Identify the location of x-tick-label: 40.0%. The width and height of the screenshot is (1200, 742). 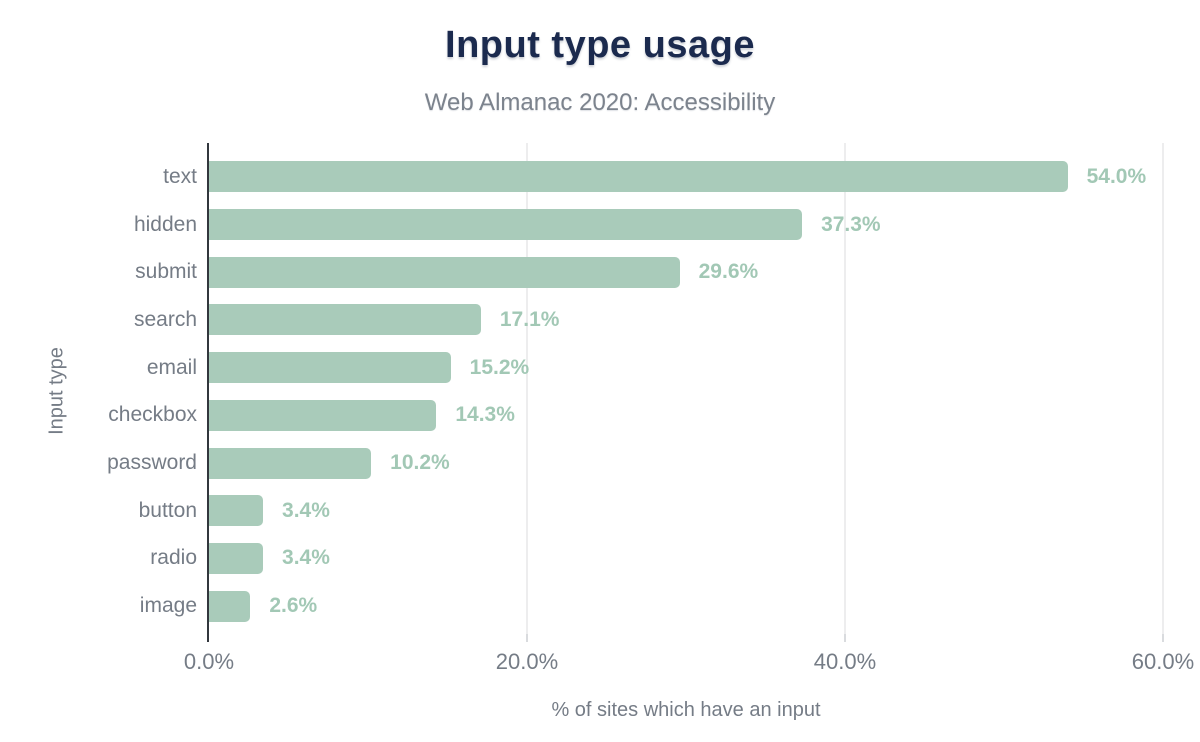
(845, 661).